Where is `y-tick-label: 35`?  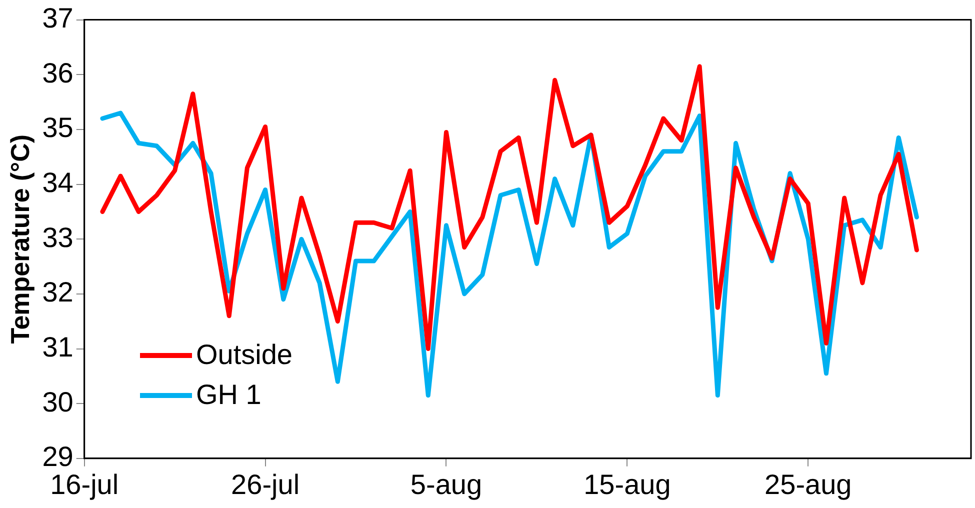
y-tick-label: 35 is located at coordinates (58, 128).